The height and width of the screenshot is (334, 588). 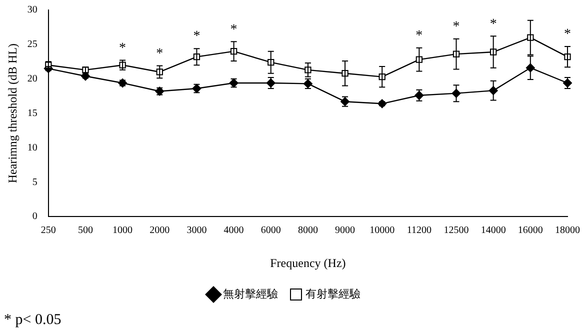 I want to click on x-tick-label: 18000, so click(x=567, y=230).